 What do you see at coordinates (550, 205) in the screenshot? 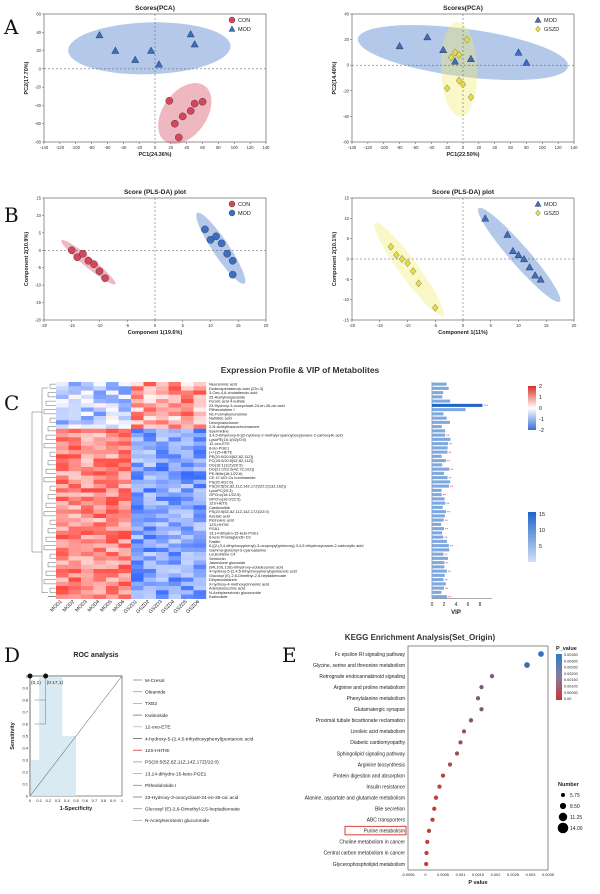
I see `plot4-legend-label: MOD` at bounding box center [550, 205].